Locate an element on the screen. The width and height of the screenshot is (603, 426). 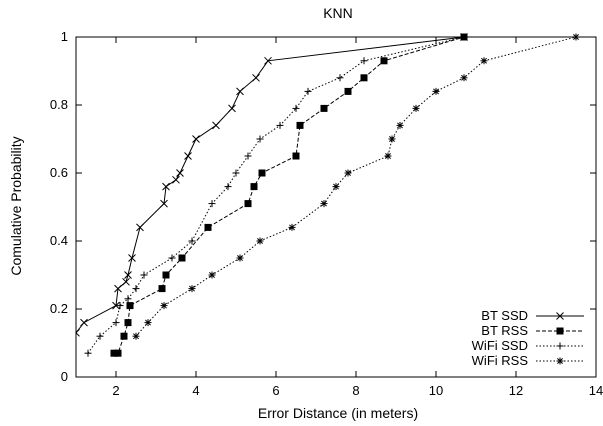
legend-item-wifi-ssd: WiFi SSD is located at coordinates (528, 345).